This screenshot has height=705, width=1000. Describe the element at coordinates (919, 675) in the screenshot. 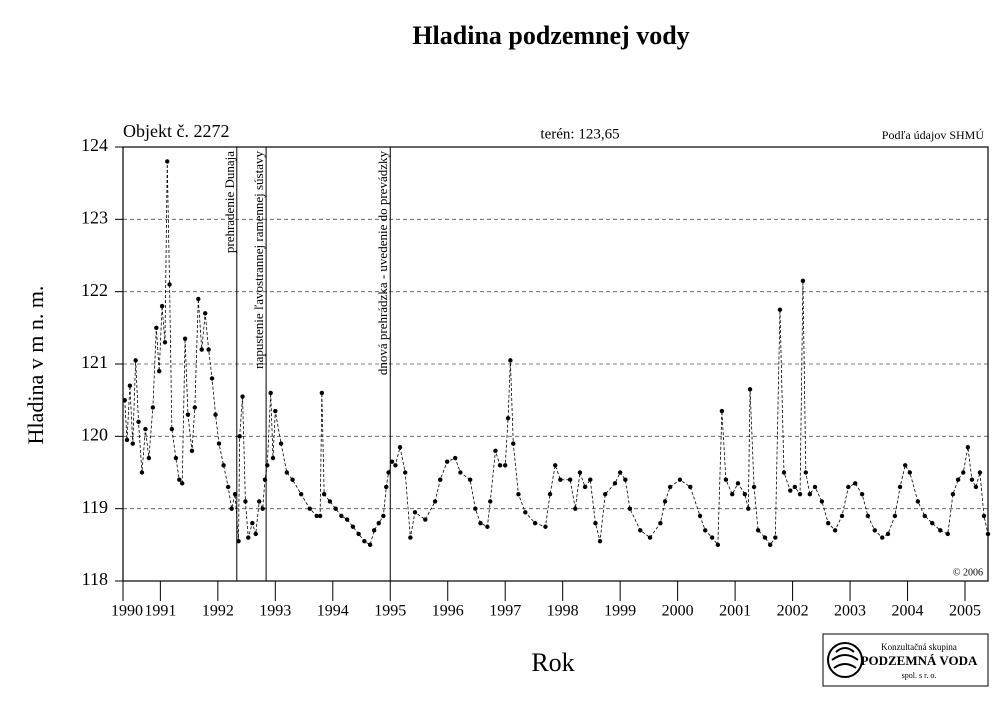

I see `logo-line: spol. s r. o.` at that location.